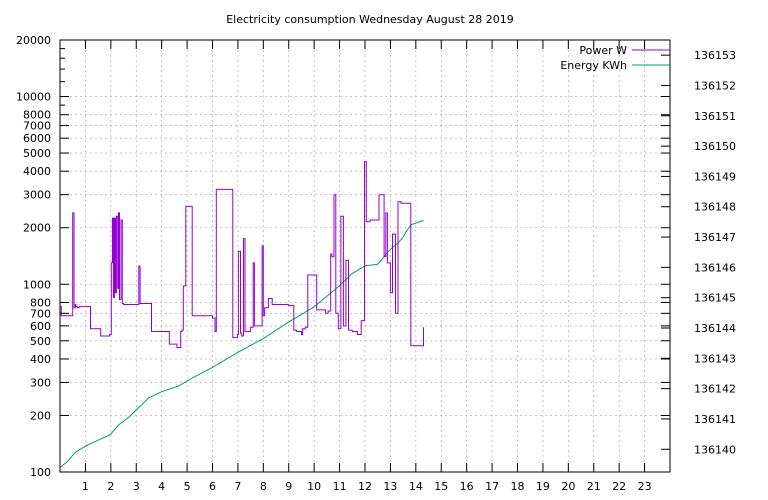 This screenshot has height=500, width=768. What do you see at coordinates (288, 486) in the screenshot?
I see `x-tick-label: 9` at bounding box center [288, 486].